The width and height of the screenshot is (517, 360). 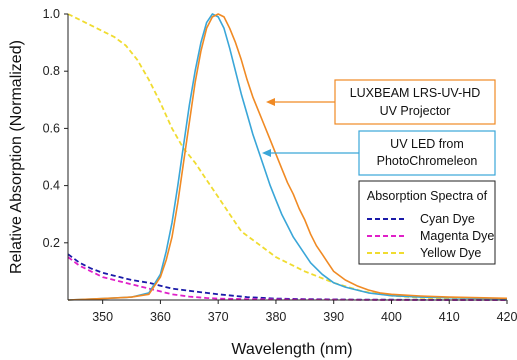 What do you see at coordinates (415, 102) in the screenshot?
I see `annotation-projector-box` at bounding box center [415, 102].